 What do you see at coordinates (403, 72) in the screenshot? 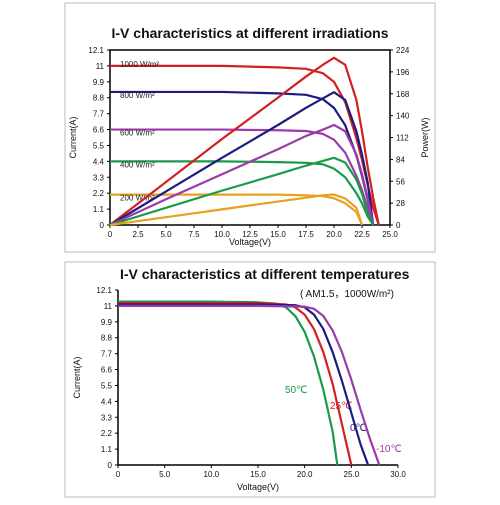
I see `y2-tick-label: 196` at bounding box center [403, 72].